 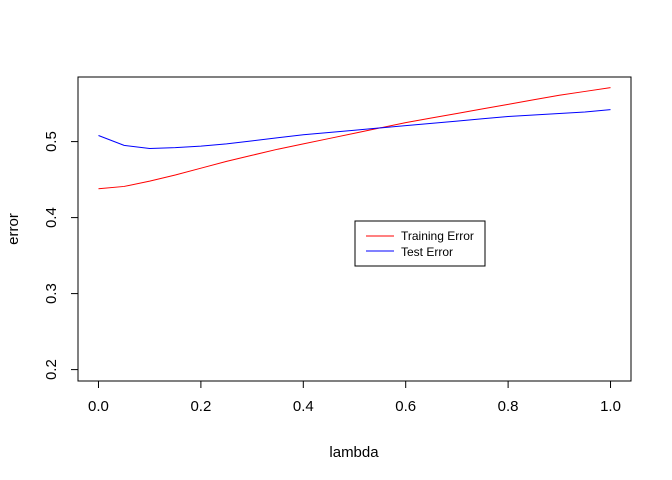 What do you see at coordinates (354, 397) in the screenshot?
I see `x-axis: 0.0 0.2 0.4 0.6 0.8 1.0` at bounding box center [354, 397].